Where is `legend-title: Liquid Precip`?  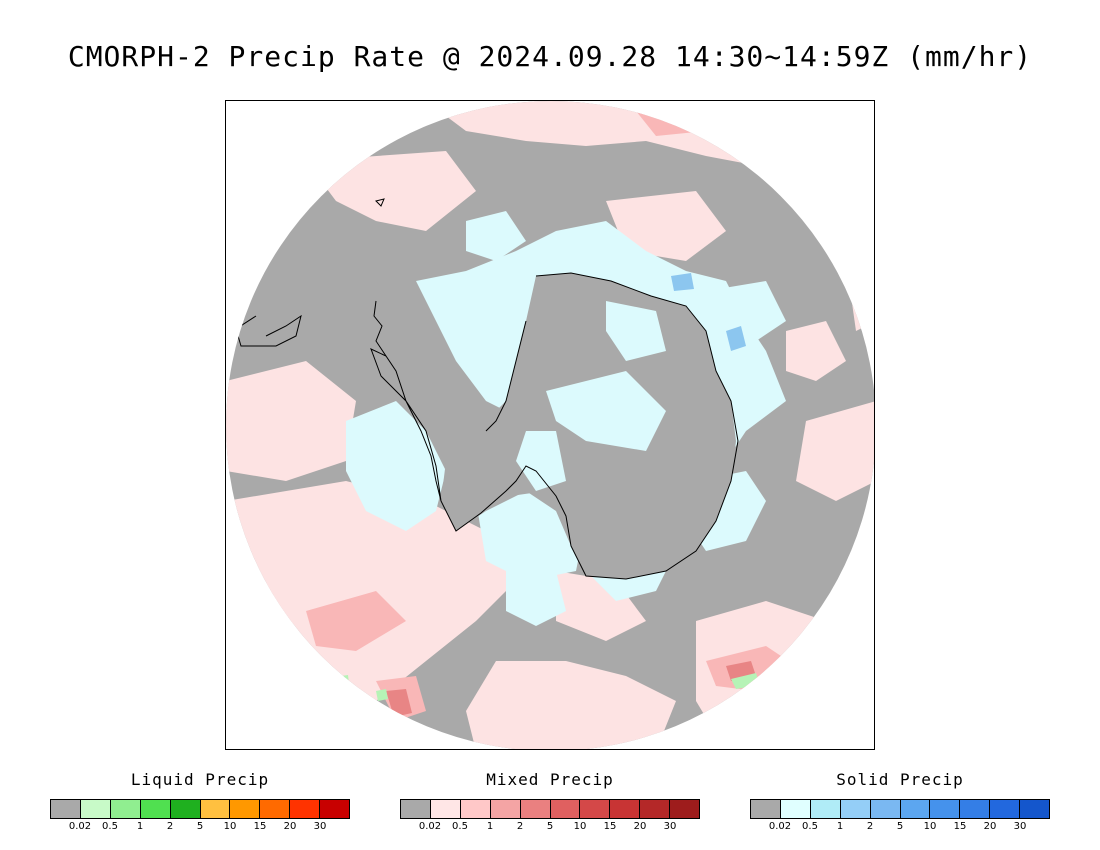
legend-title: Liquid Precip is located at coordinates (200, 779).